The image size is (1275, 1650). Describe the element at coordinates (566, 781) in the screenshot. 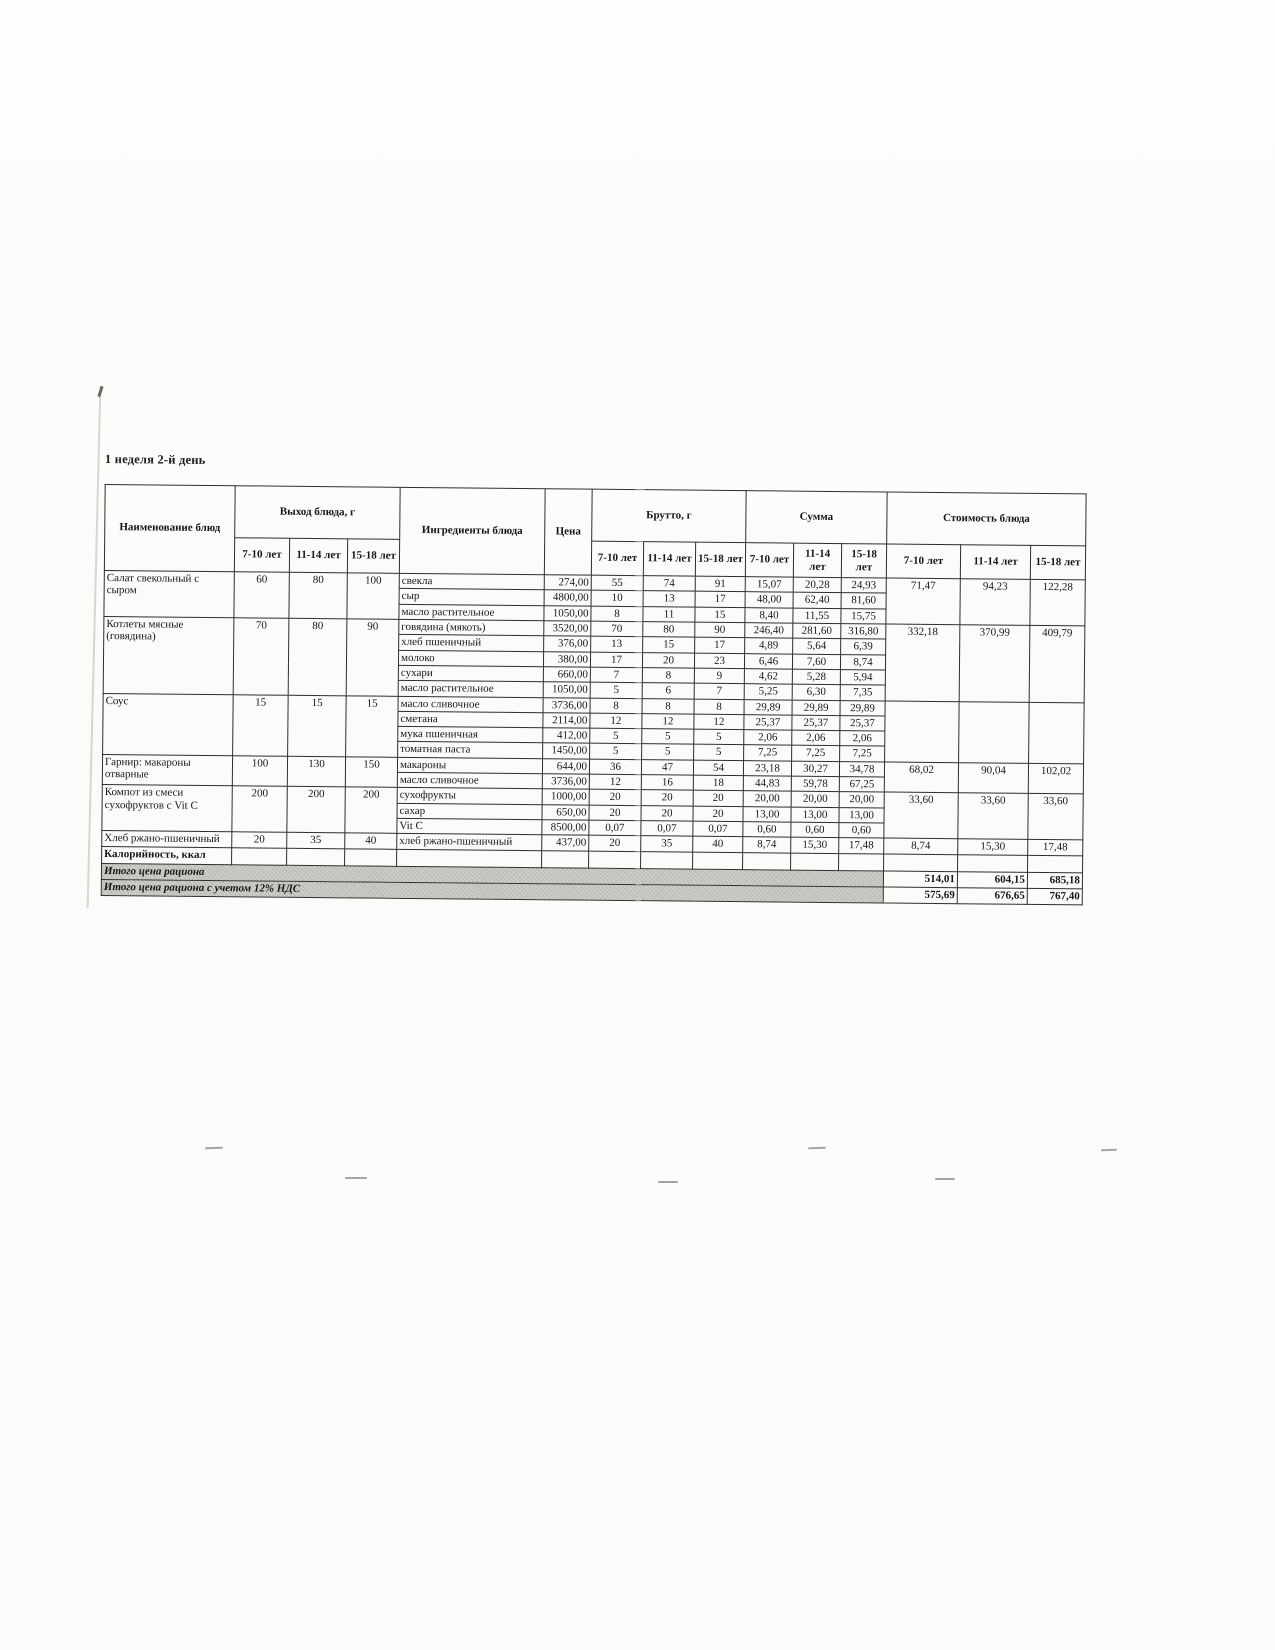

I see `price-cell: 3736,00` at that location.